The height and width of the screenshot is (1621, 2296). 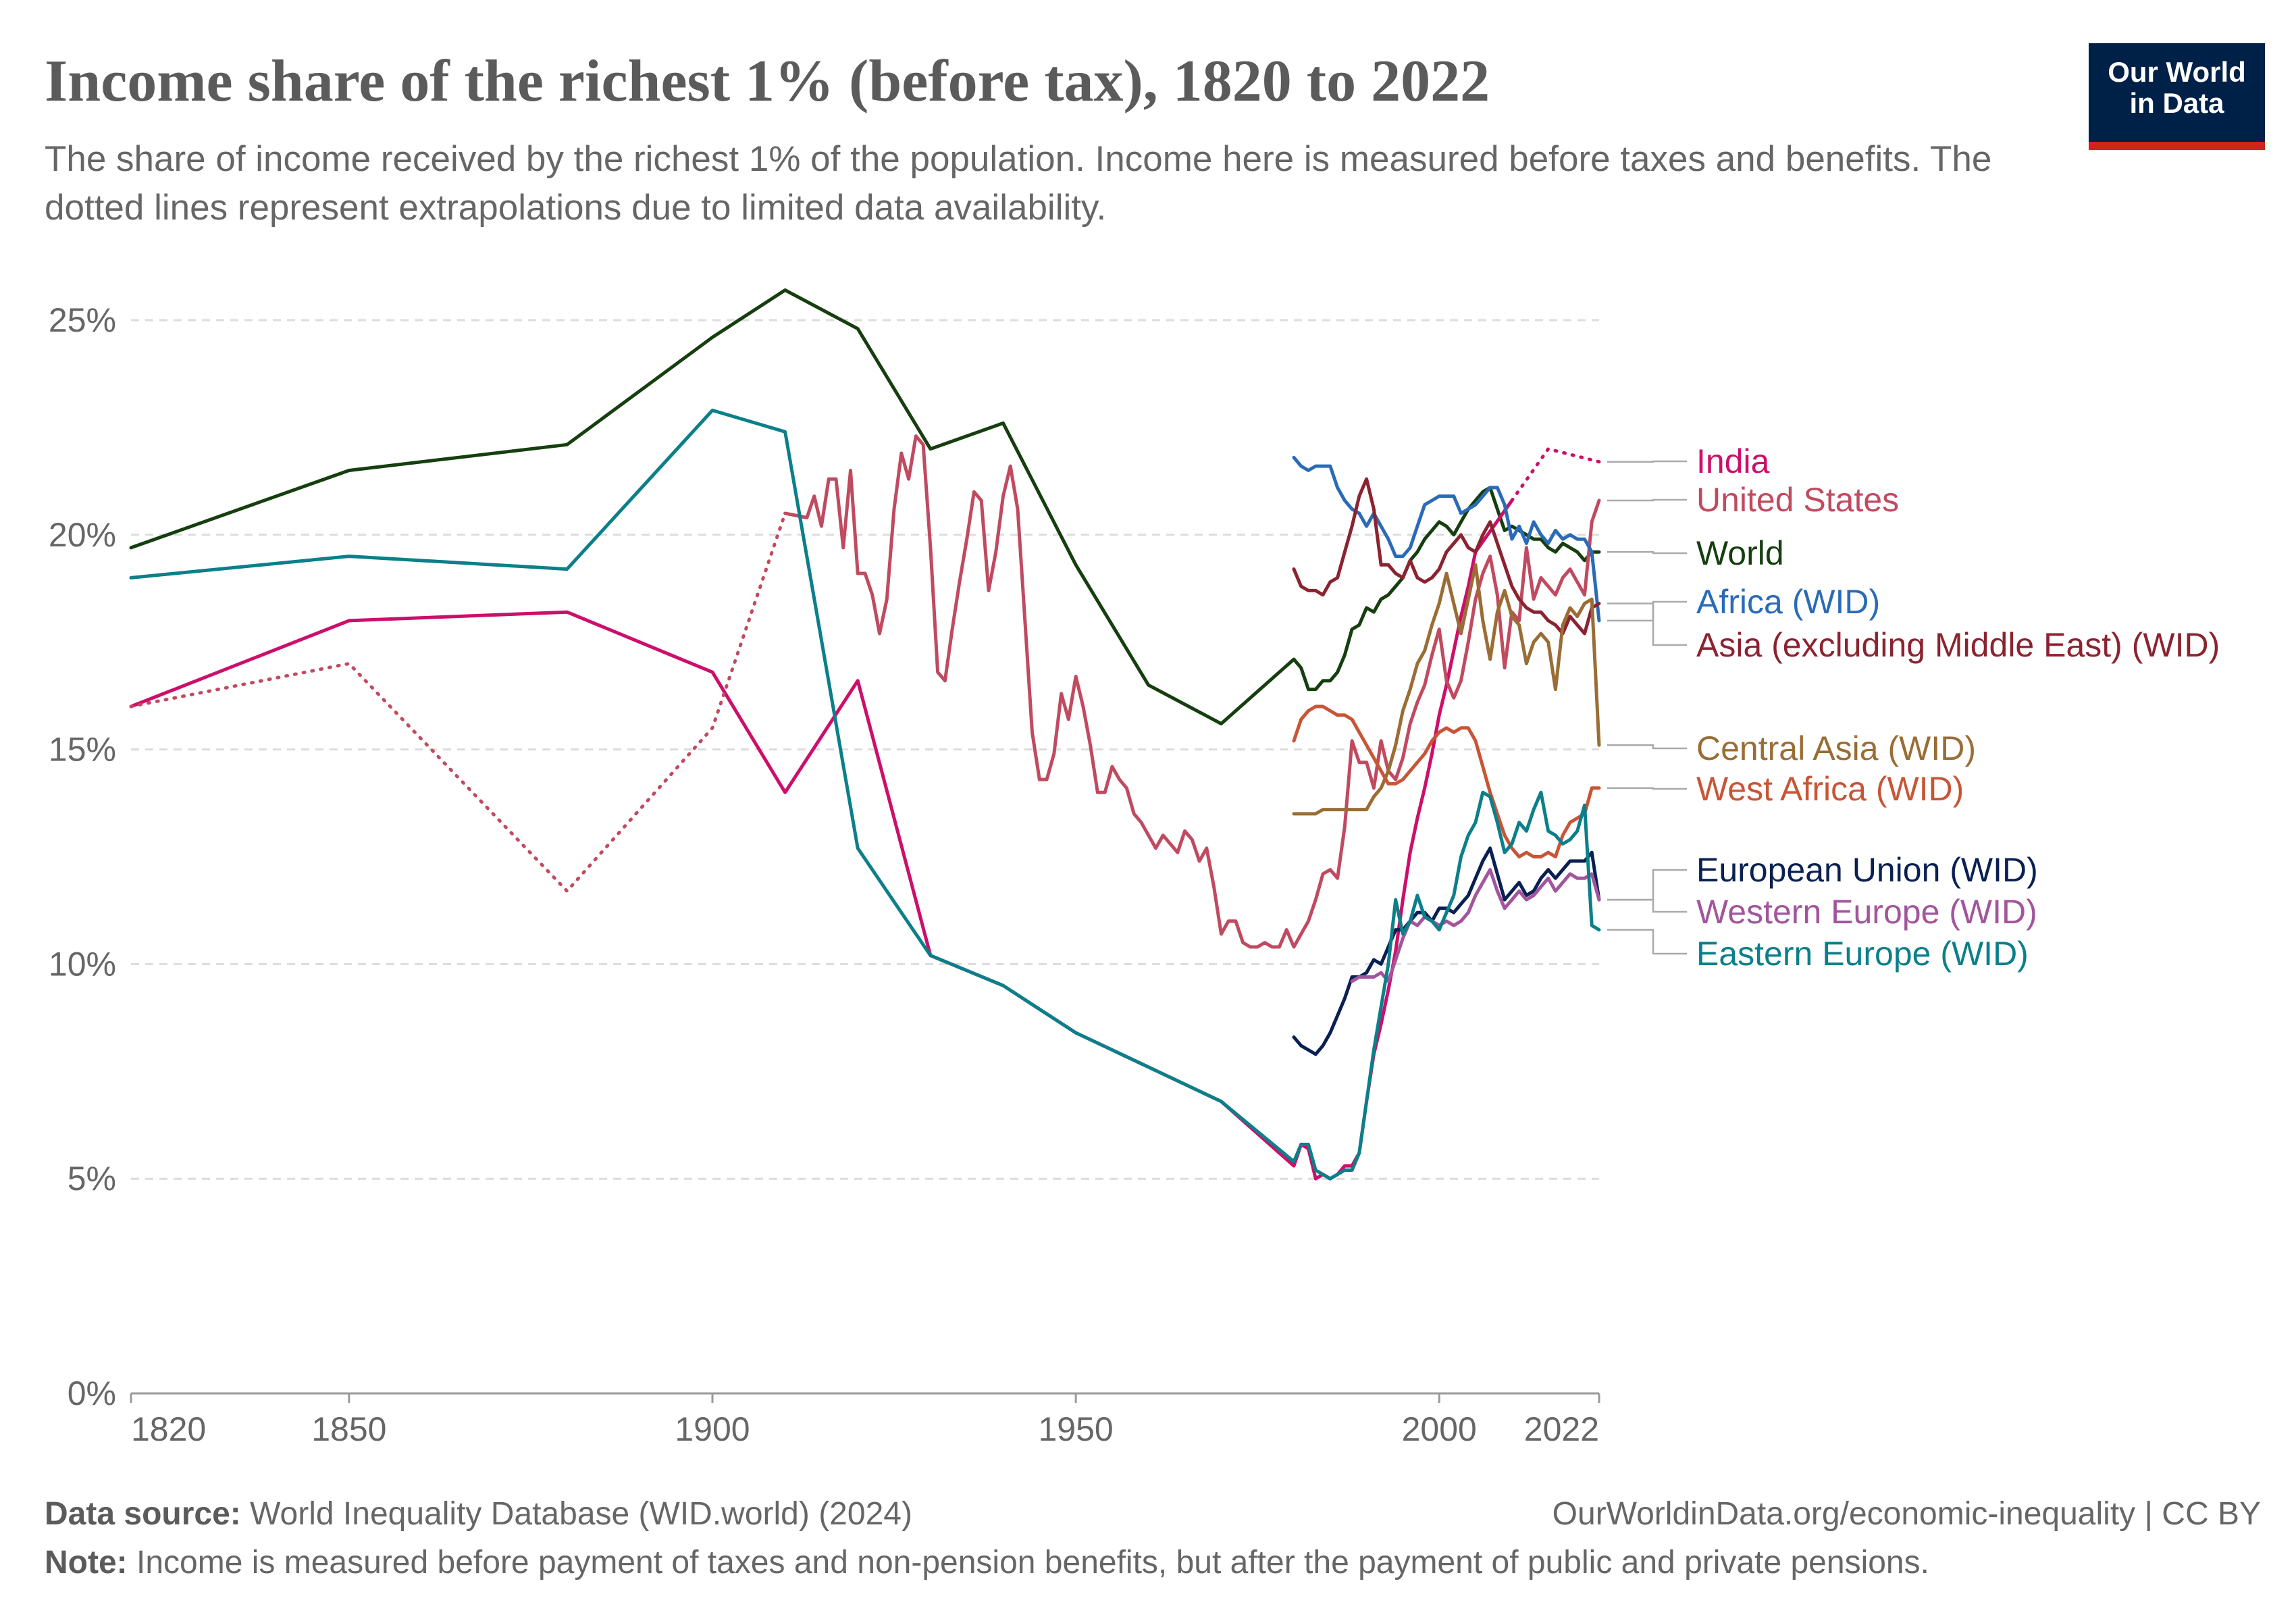 I want to click on x-tick-label: 1850, so click(x=348, y=1429).